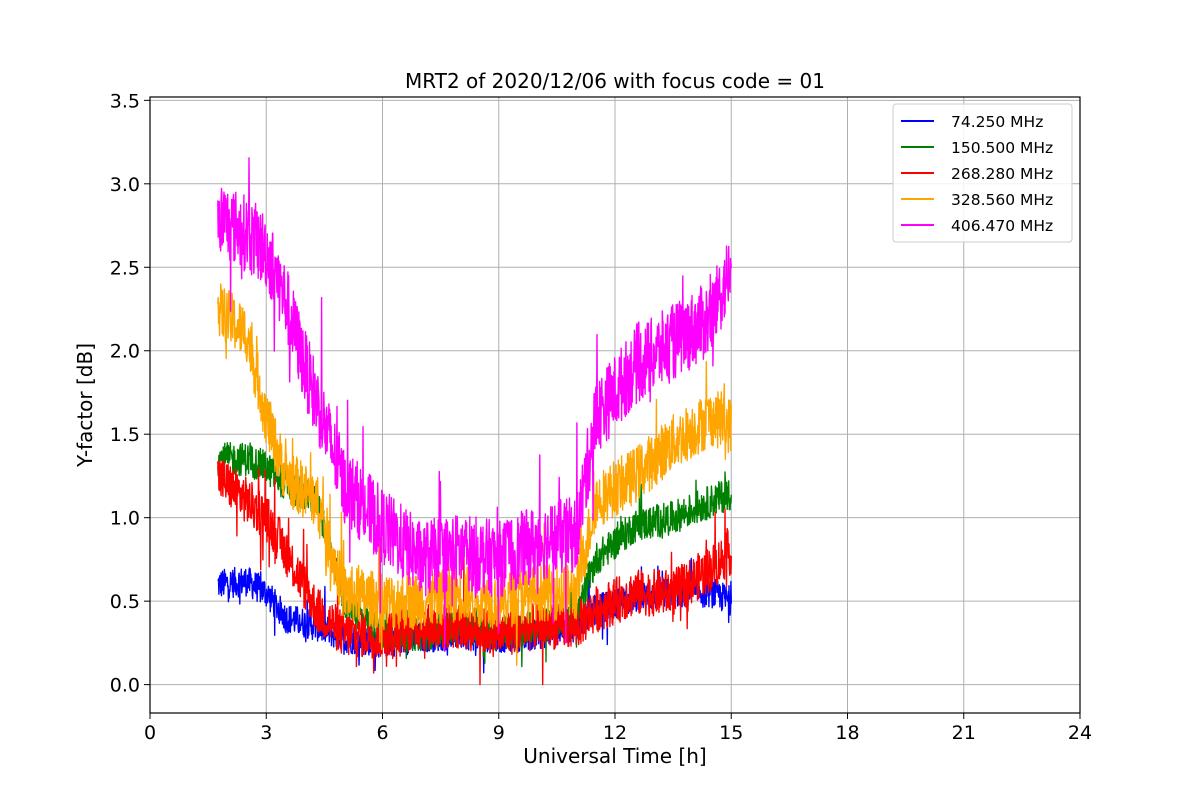 The image size is (1200, 800). Describe the element at coordinates (150, 733) in the screenshot. I see `x-tick-label: 0` at that location.